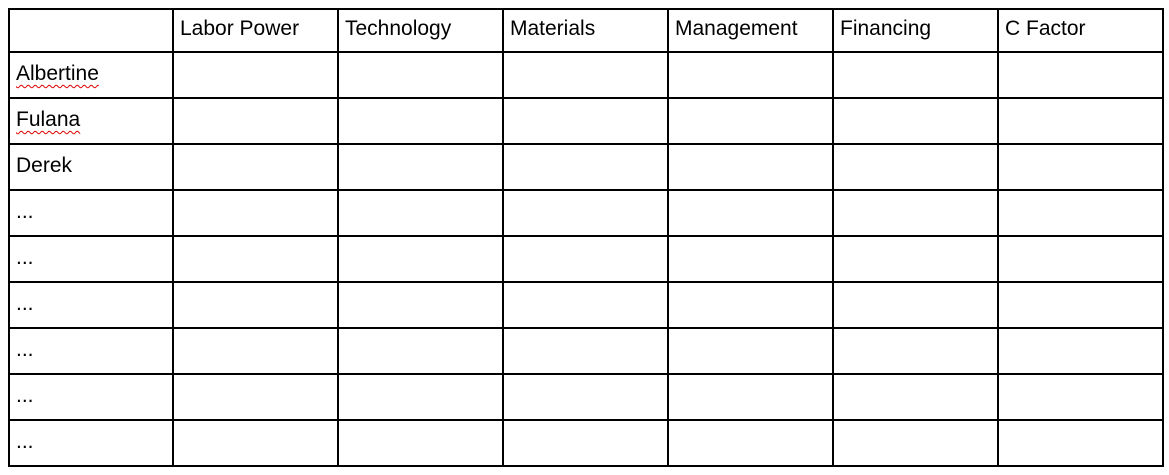  What do you see at coordinates (48, 119) in the screenshot?
I see `row-label-text: Fulana` at bounding box center [48, 119].